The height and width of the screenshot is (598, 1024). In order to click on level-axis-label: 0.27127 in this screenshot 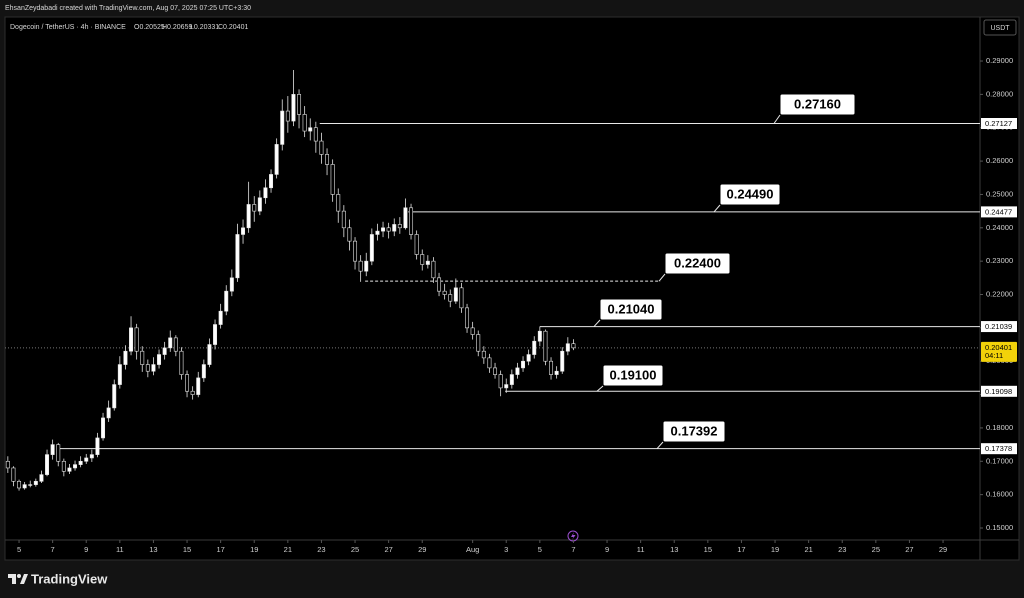, I will do `click(998, 123)`.